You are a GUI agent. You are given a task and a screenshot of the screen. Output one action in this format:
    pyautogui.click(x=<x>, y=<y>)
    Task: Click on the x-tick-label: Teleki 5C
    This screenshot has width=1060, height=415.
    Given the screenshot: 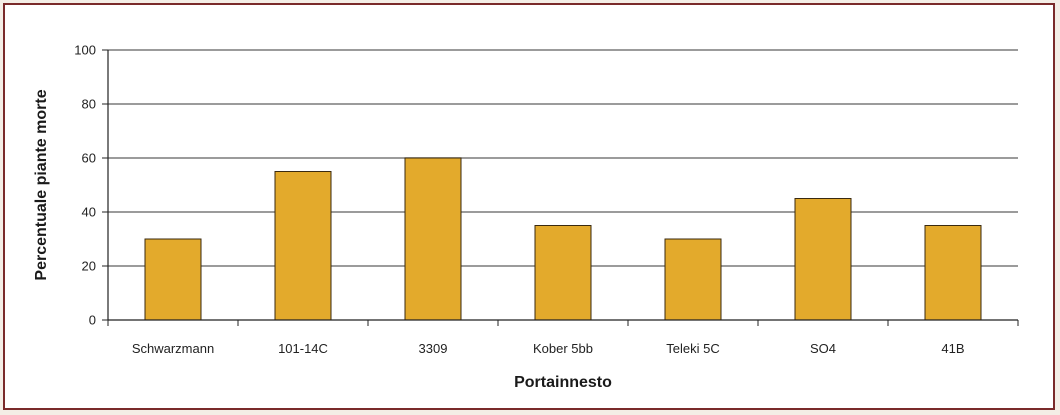 What is the action you would take?
    pyautogui.click(x=692, y=348)
    